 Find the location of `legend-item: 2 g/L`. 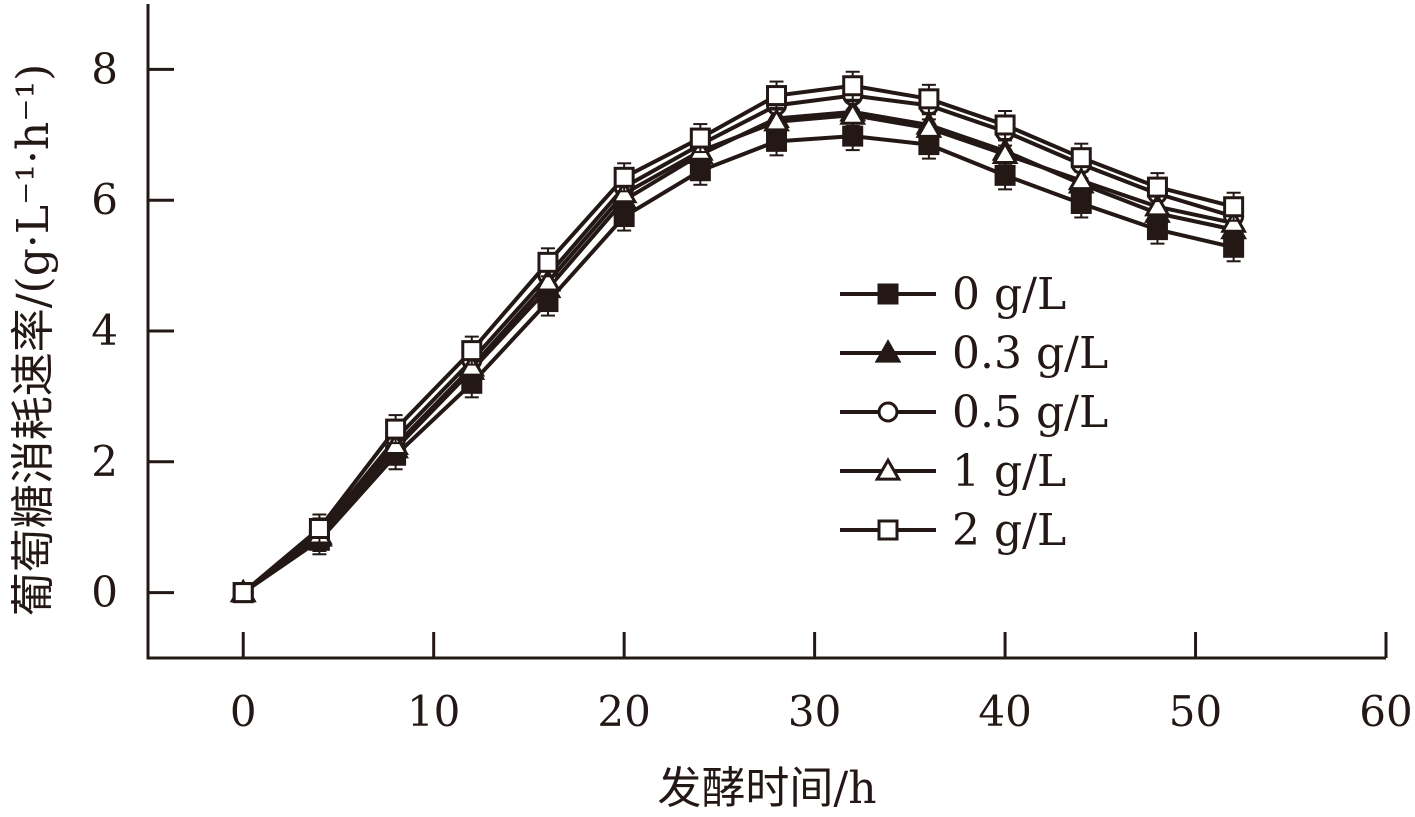

legend-item: 2 g/L is located at coordinates (953, 530).